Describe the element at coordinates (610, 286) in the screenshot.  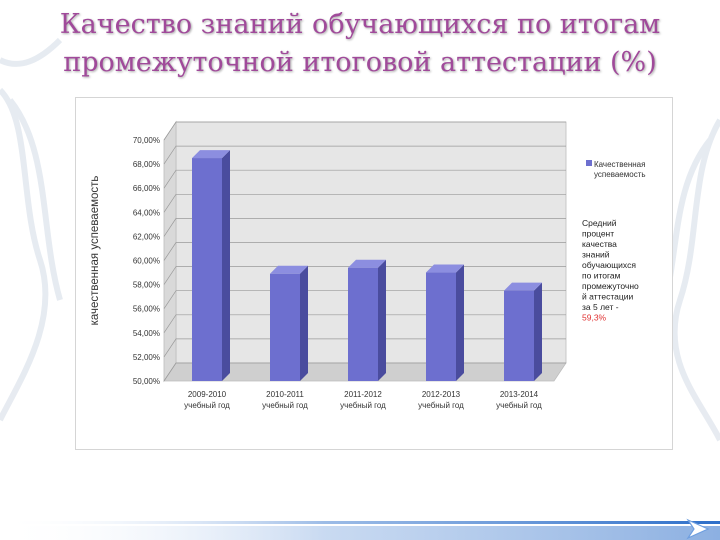
I see `annotation-line: промежуточно` at that location.